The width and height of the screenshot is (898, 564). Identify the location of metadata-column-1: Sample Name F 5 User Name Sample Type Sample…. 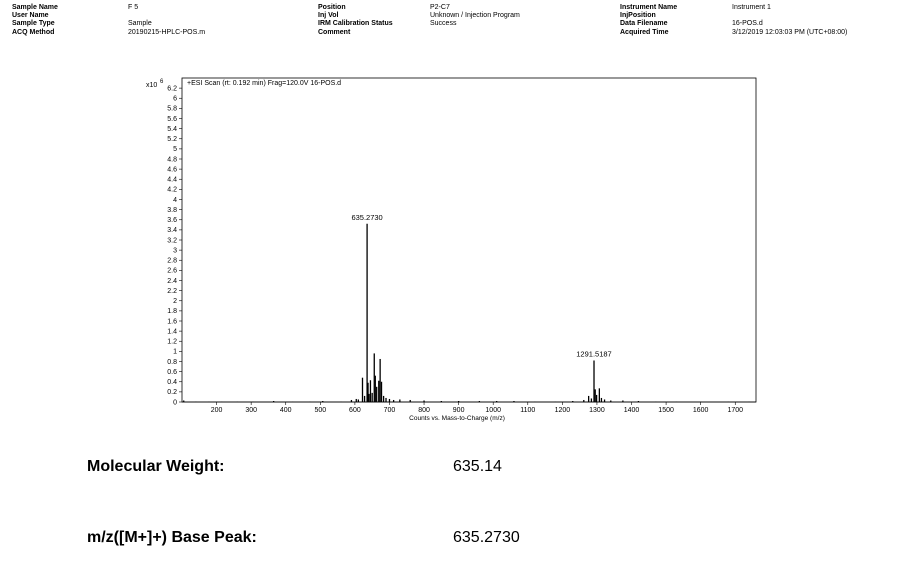
(108, 20).